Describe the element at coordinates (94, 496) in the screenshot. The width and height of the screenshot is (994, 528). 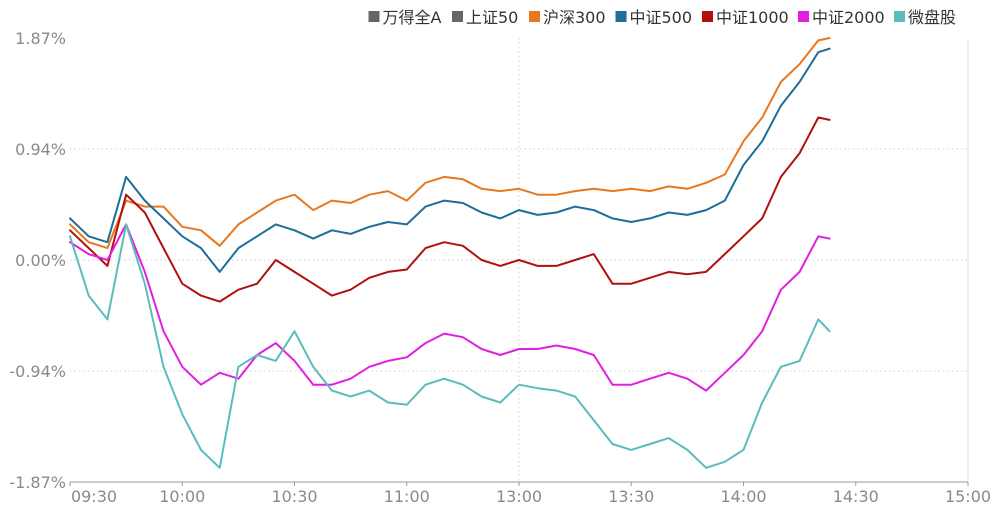
I see `x-tick-label: 09:30` at that location.